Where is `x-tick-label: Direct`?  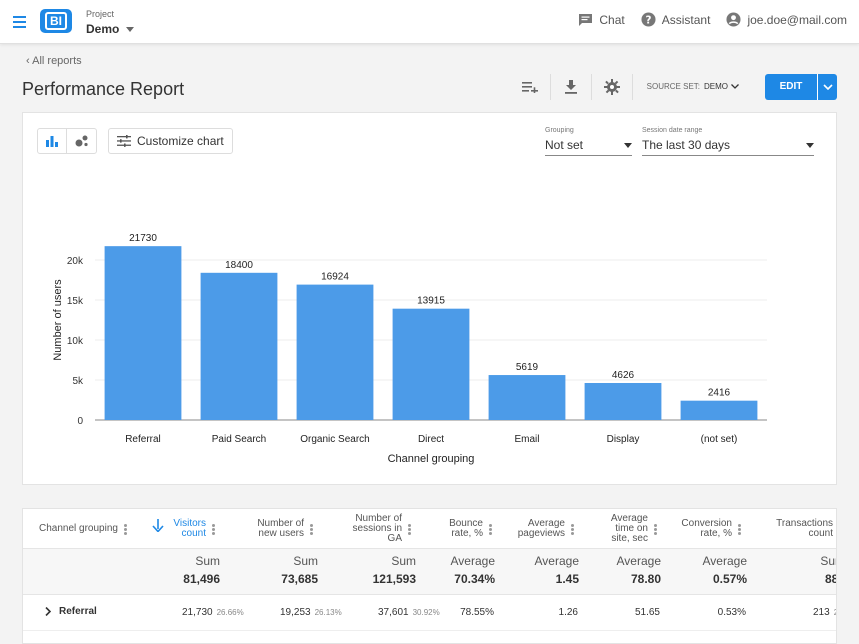
x-tick-label: Direct is located at coordinates (431, 439).